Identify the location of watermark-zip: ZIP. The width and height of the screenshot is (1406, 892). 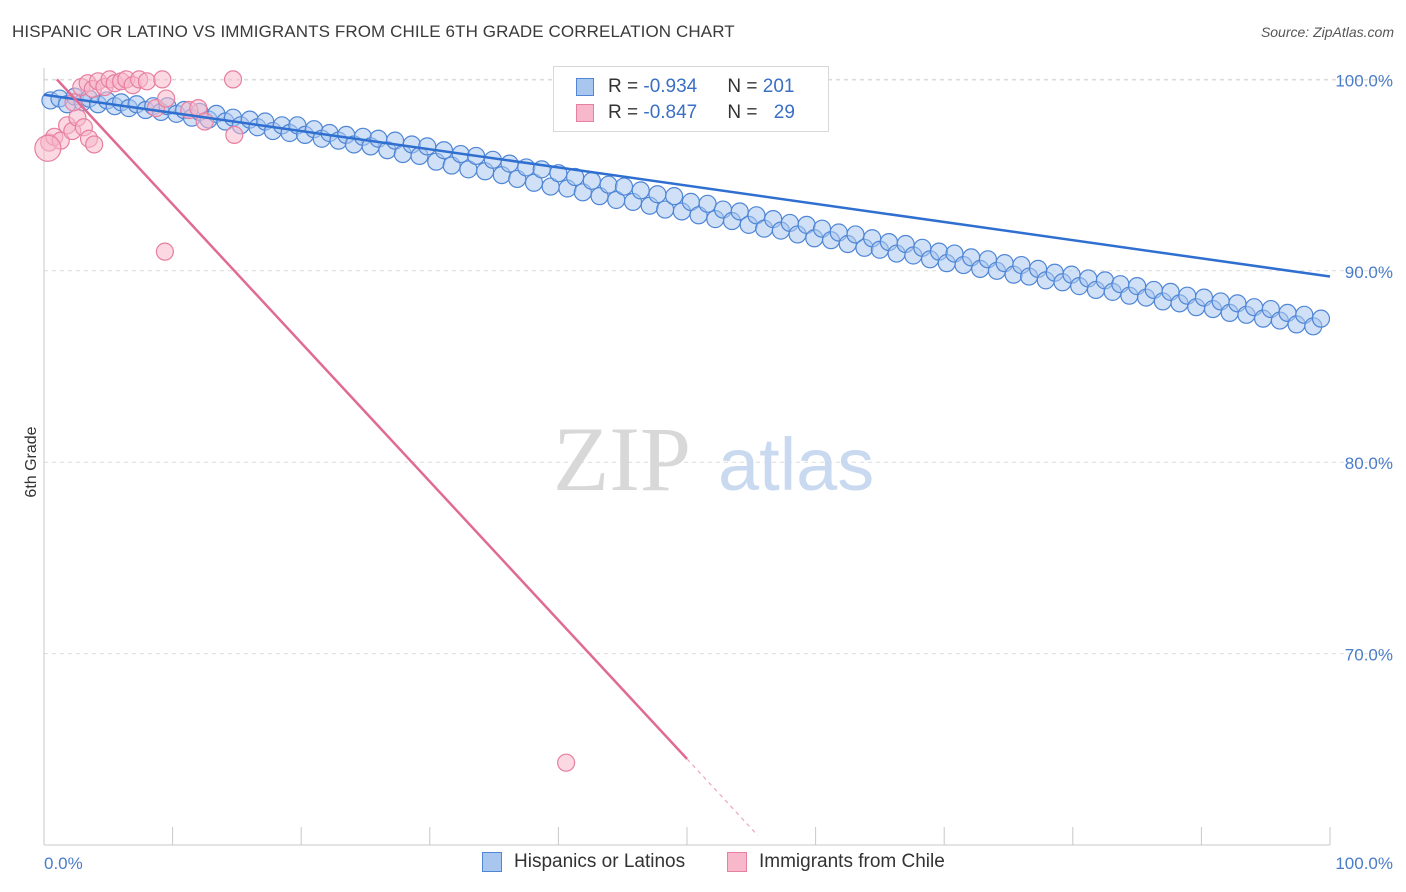
(622, 459).